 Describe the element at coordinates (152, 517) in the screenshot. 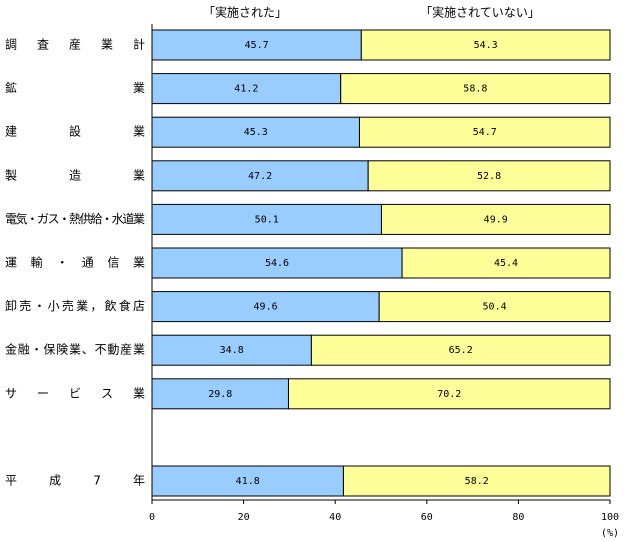

I see `x-tick-label: 0` at that location.